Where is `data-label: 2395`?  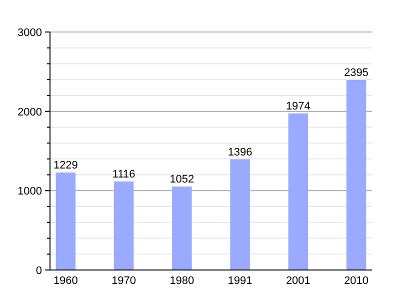
data-label: 2395 is located at coordinates (356, 72).